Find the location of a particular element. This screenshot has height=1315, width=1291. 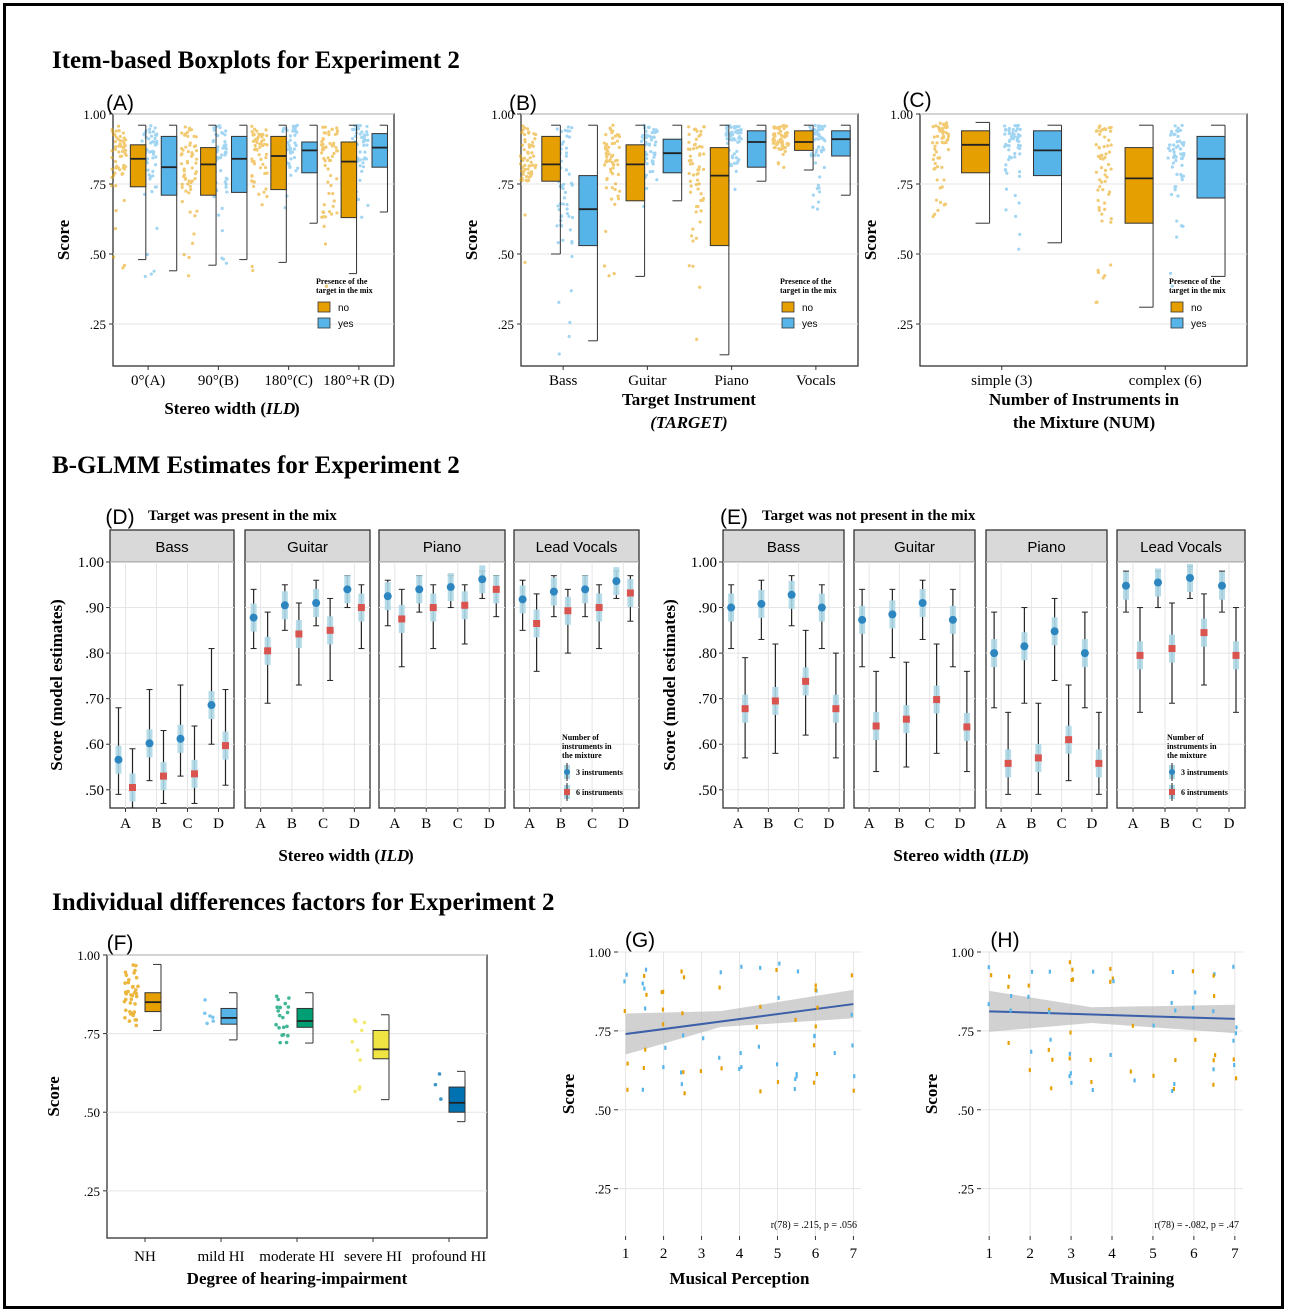

y-axis-title: Score is located at coordinates (568, 1093).